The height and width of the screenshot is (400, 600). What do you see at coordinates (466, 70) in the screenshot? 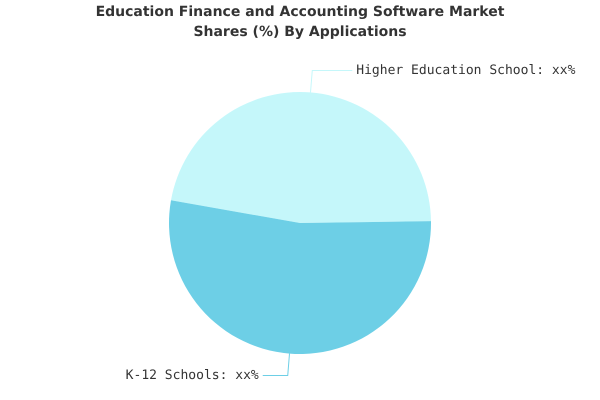
I see `slice-label: Higher Education School: xx%` at bounding box center [466, 70].